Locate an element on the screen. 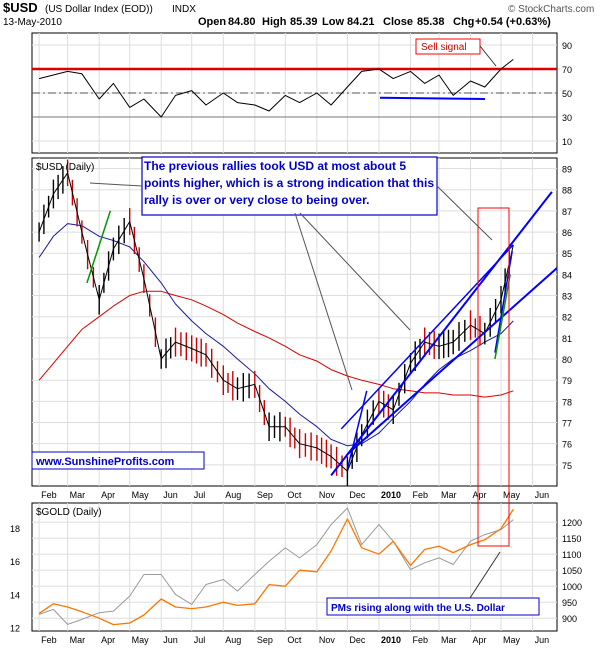 The width and height of the screenshot is (600, 655). gold-left-tick-label: 14 is located at coordinates (15, 595).